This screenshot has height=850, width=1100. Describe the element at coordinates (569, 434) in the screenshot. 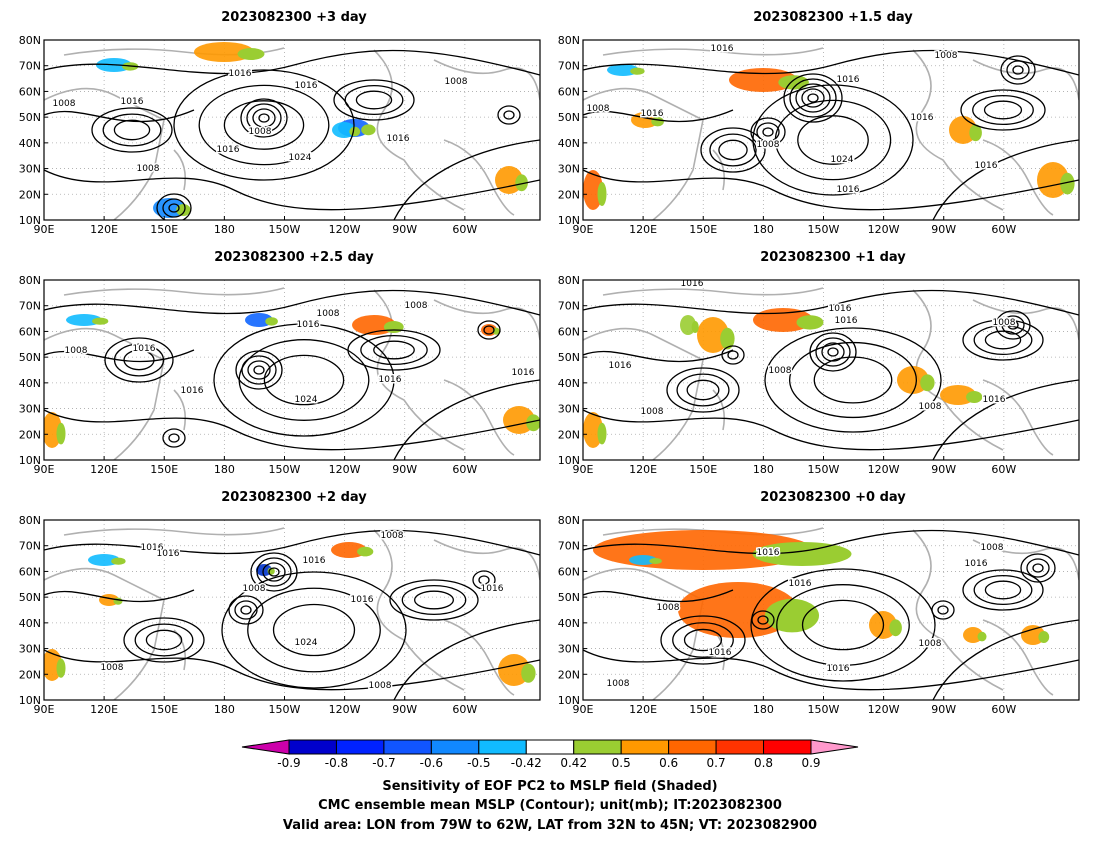

I see `latitude-tick-label: 20N` at that location.